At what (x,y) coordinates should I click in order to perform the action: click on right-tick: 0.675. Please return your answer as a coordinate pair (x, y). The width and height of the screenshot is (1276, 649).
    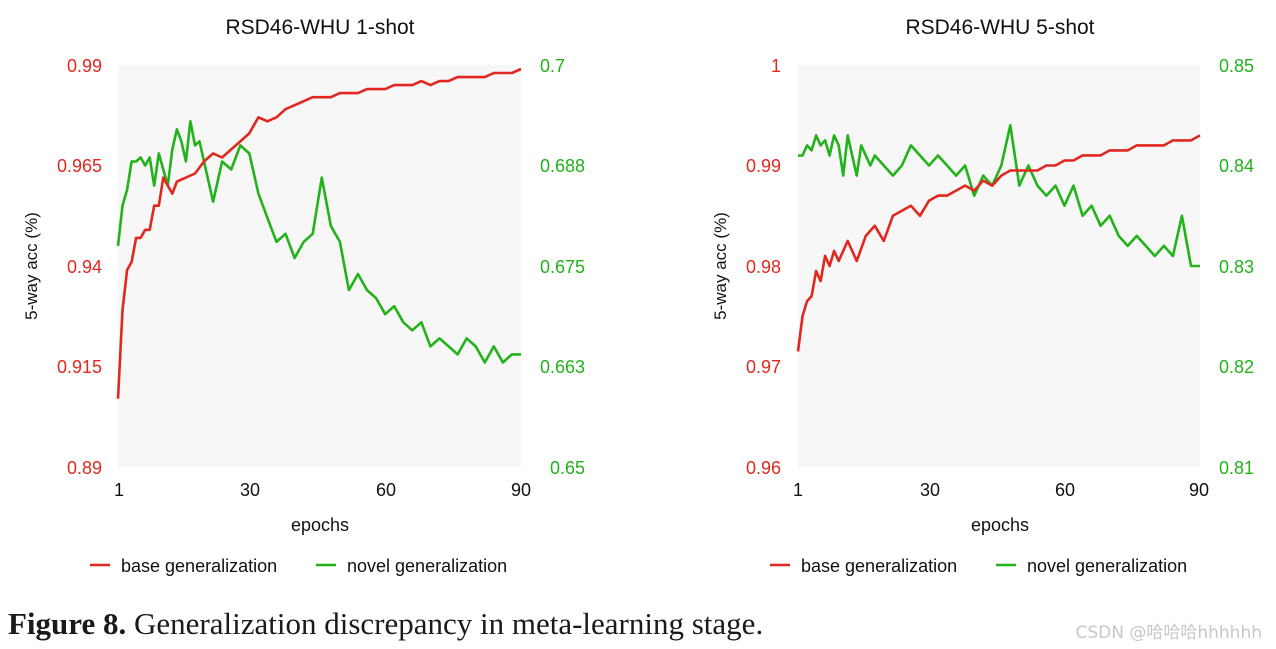
    Looking at the image, I should click on (562, 267).